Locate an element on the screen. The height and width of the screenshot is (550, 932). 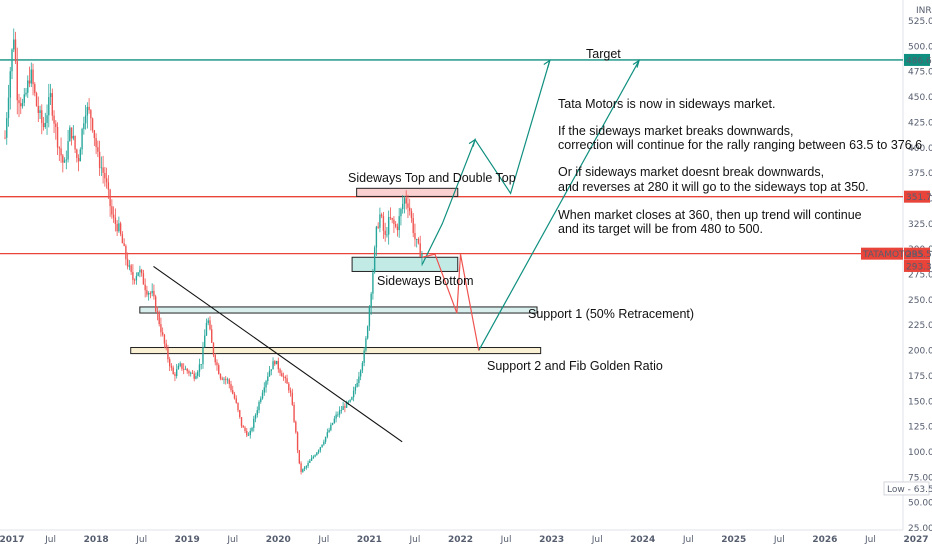
x-tick-label: 2018 is located at coordinates (96, 540).